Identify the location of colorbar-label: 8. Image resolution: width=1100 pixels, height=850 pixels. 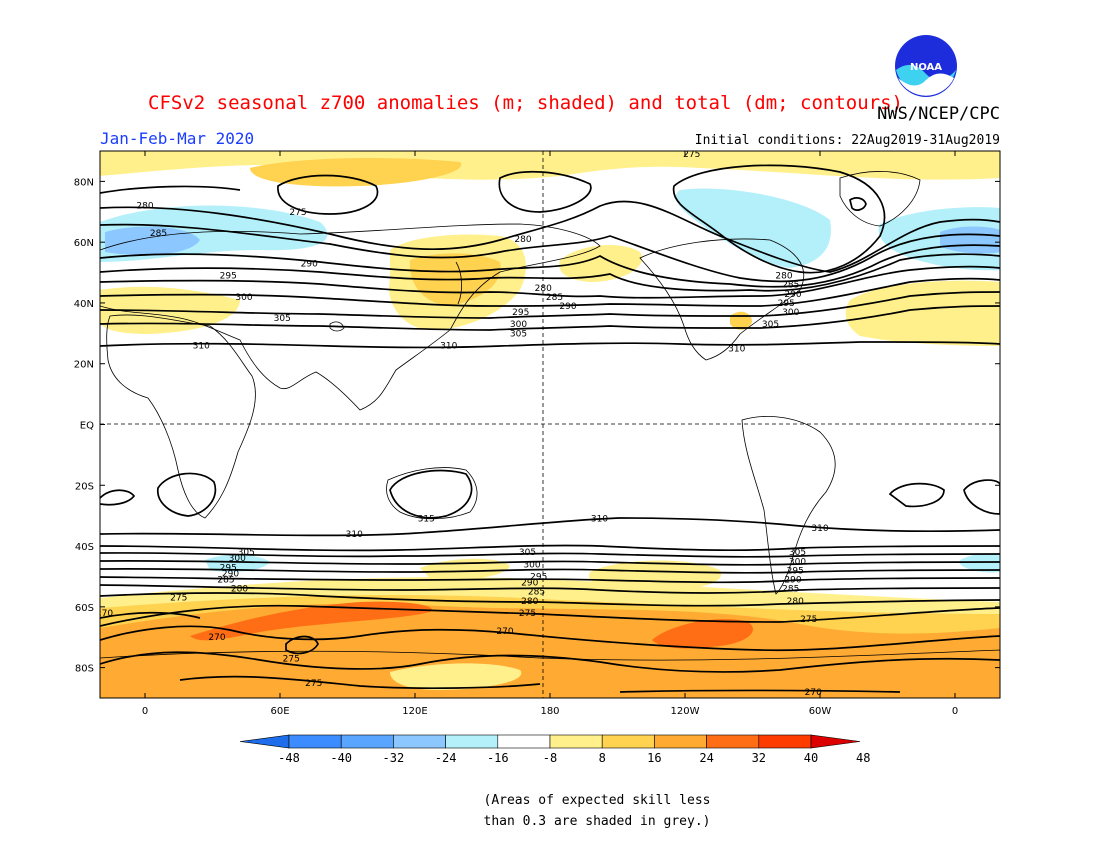
(602, 758).